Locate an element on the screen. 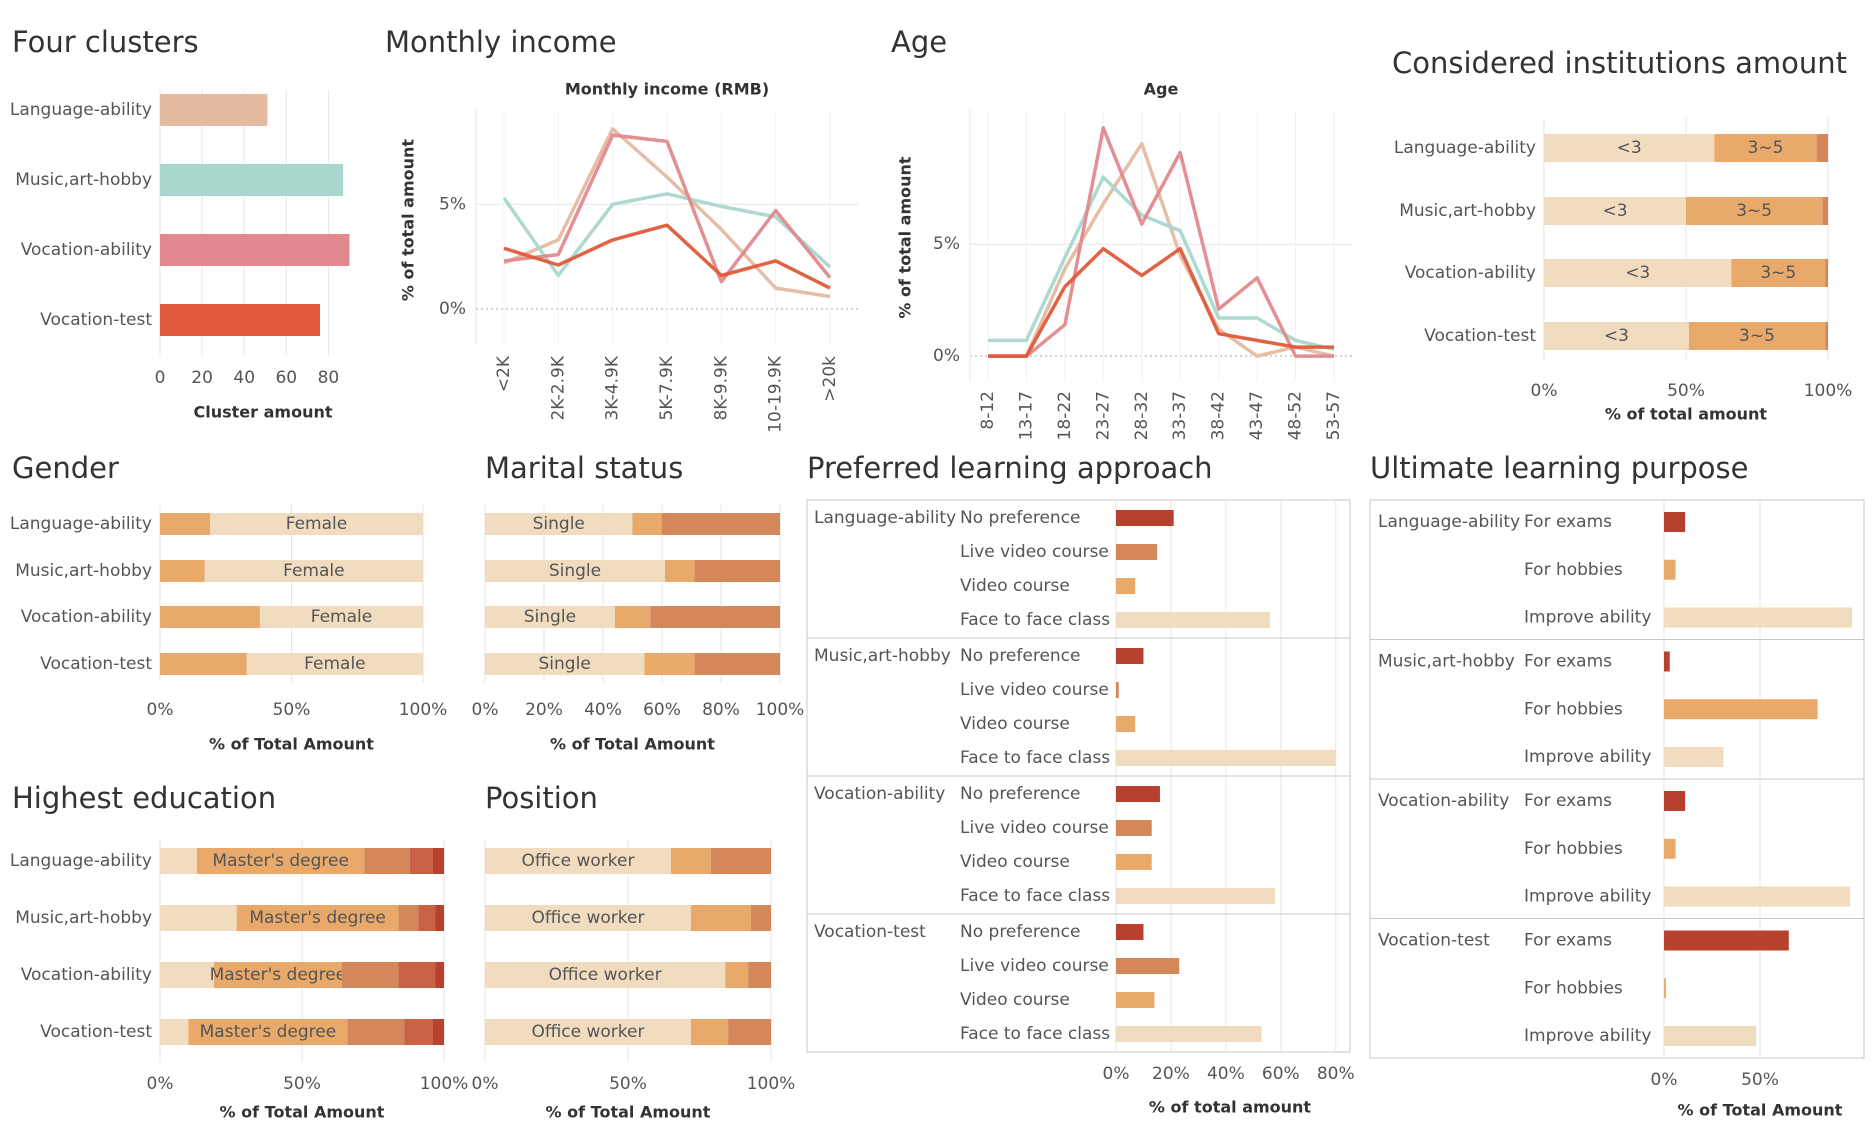 Image resolution: width=1874 pixels, height=1124 pixels. panel-title-education: Highest education is located at coordinates (144, 798).